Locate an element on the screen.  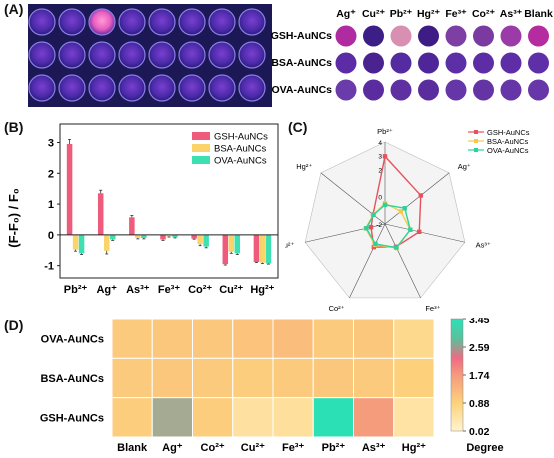
heatmap-col-label: Cu²⁺ is located at coordinates (253, 448).